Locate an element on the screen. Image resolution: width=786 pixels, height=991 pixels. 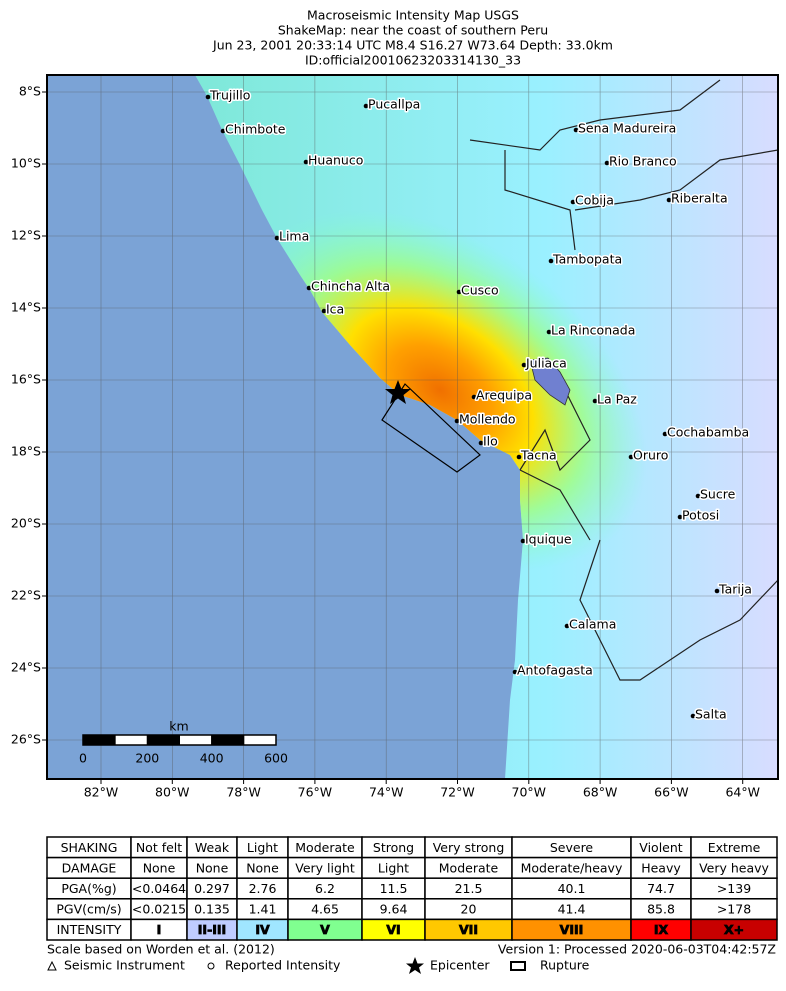
scale-note: Scale based on Worden et al. (2012) is located at coordinates (161, 949).